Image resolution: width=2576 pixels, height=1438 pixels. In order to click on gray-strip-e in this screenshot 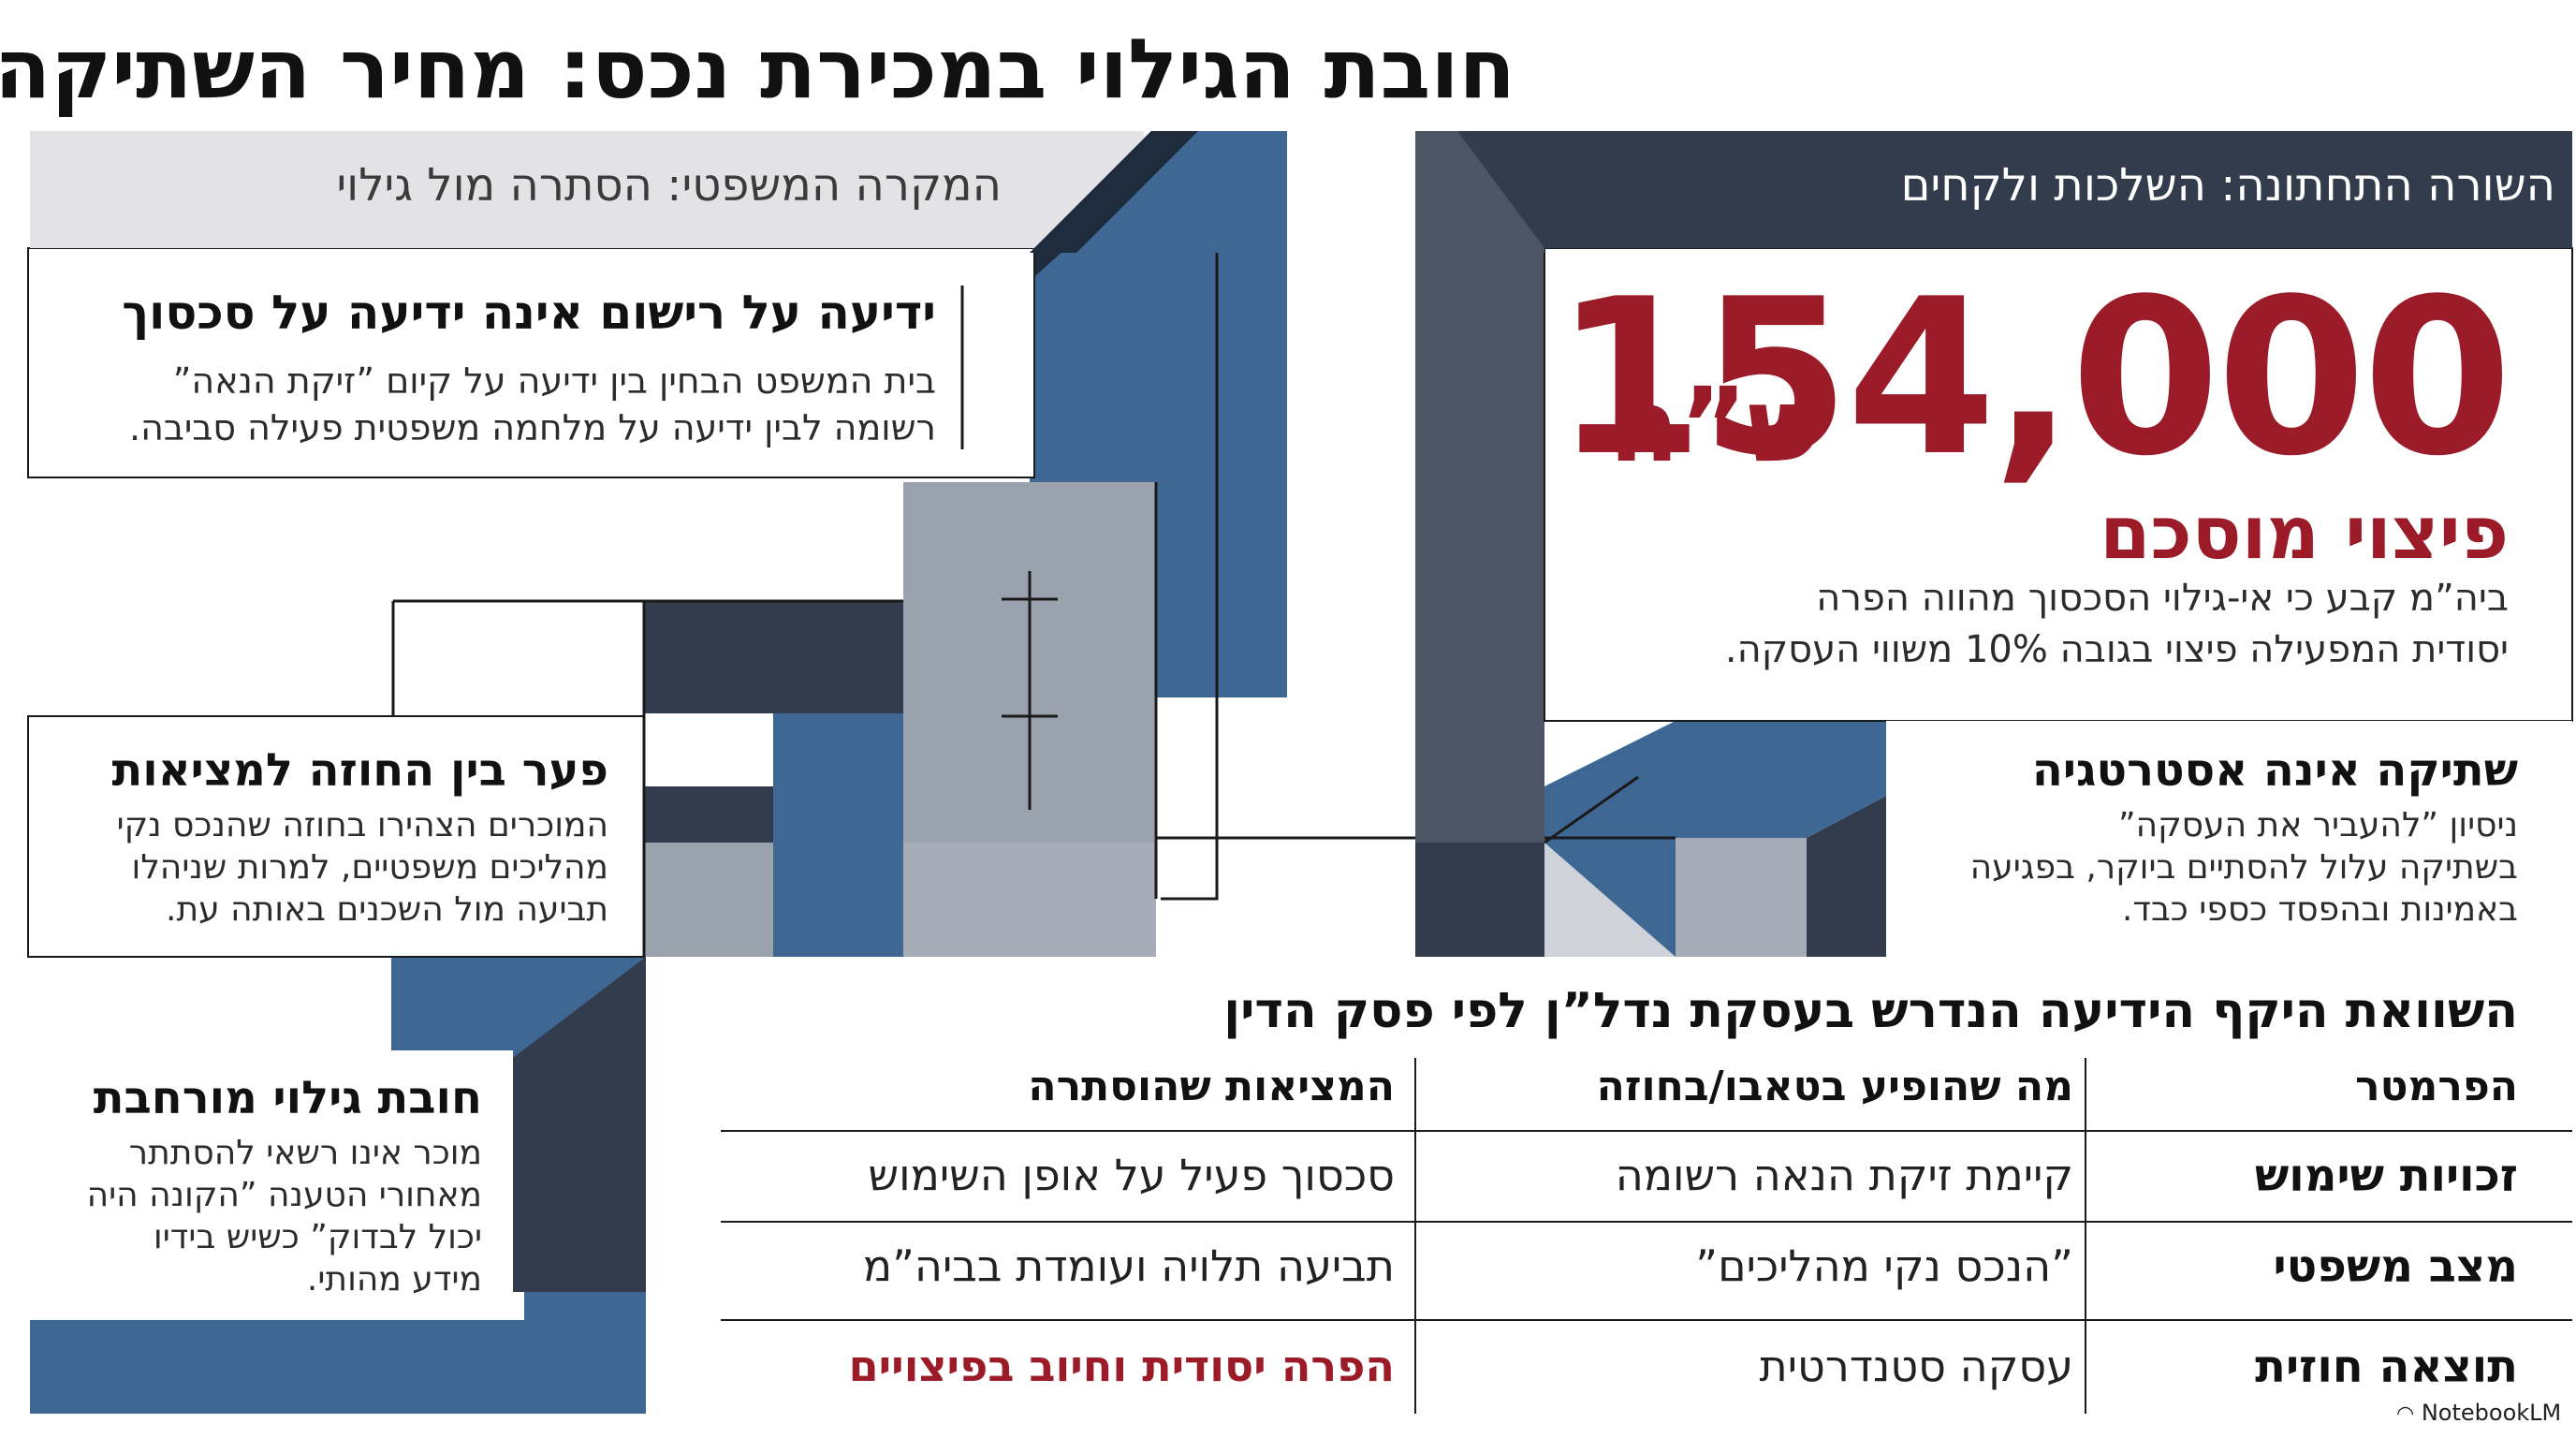, I will do `click(708, 900)`.